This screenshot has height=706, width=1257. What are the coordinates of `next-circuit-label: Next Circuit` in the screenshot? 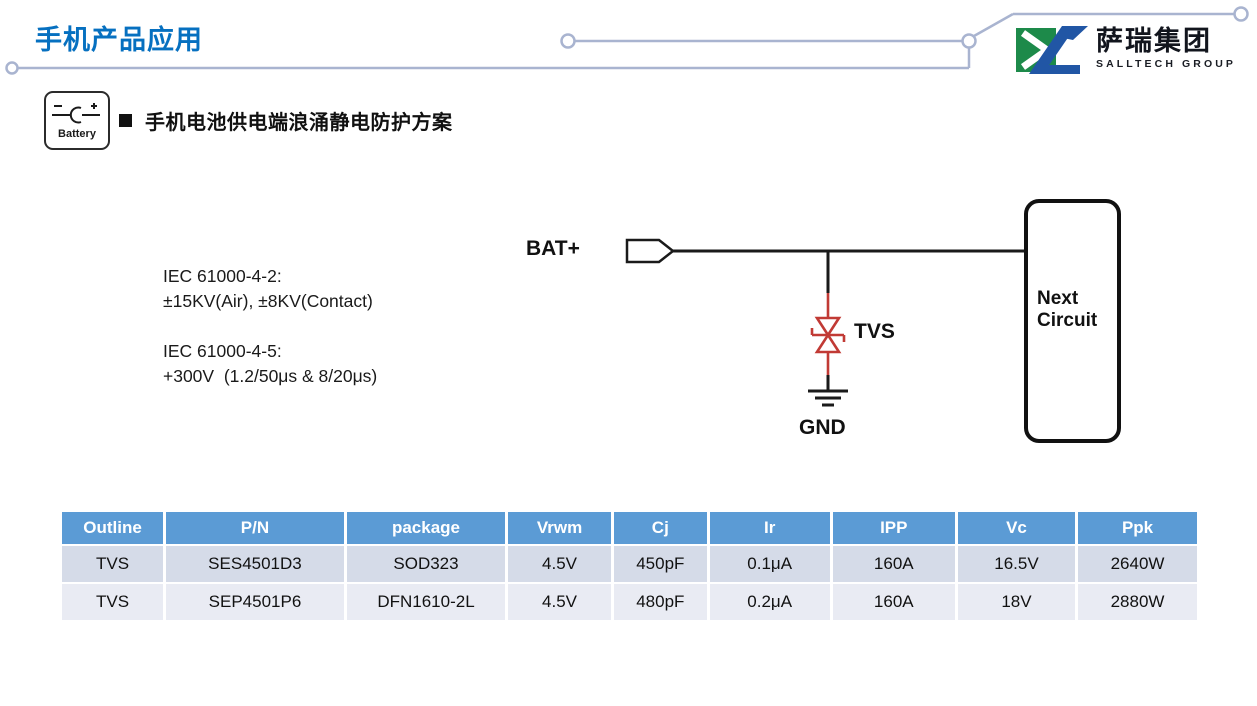 It's located at (1067, 309).